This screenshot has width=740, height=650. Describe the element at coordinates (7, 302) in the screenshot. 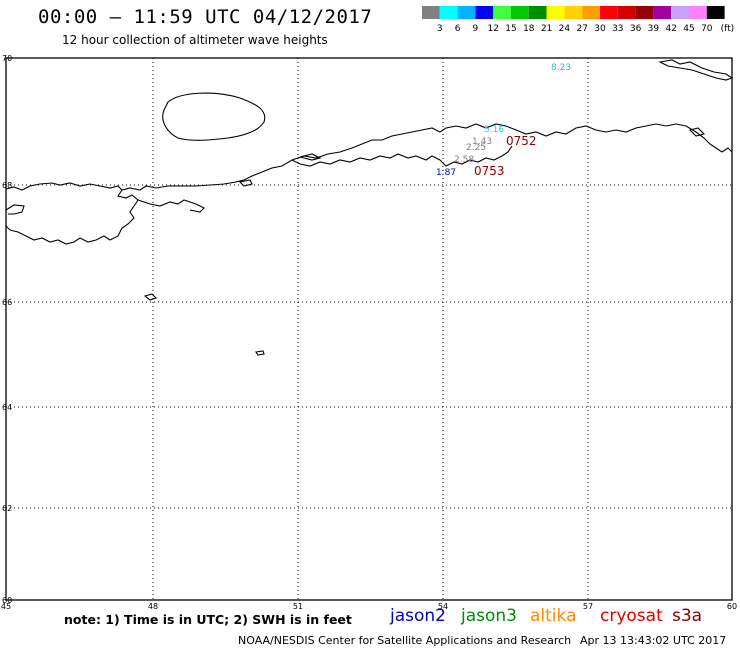

I see `lat-tick-label: 66` at that location.